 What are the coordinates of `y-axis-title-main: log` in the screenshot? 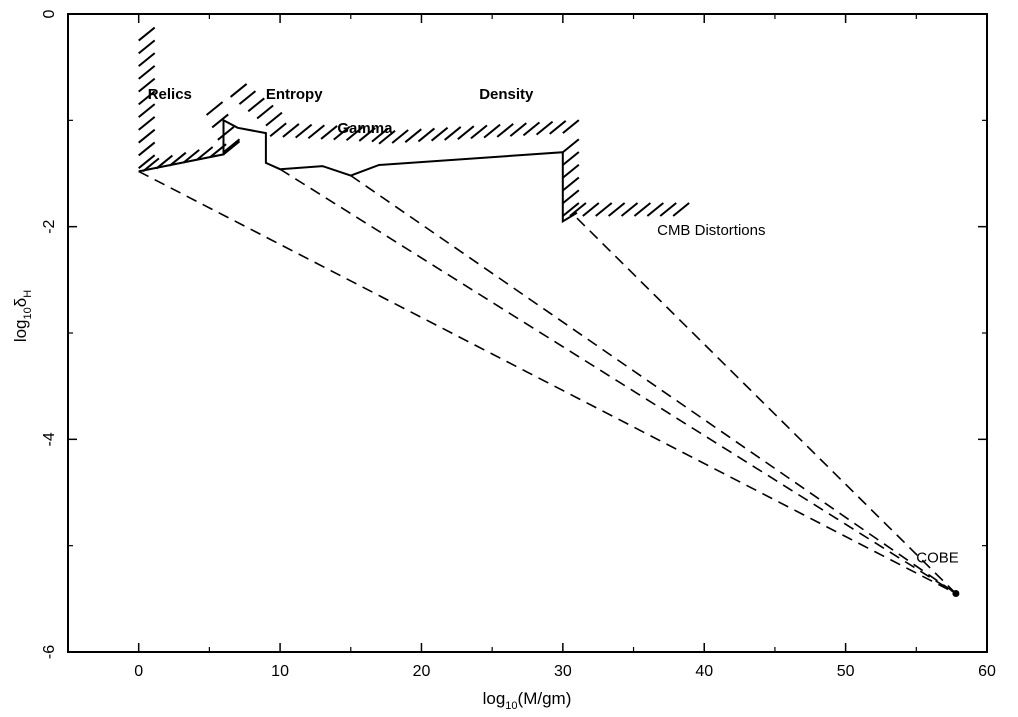 It's located at (20, 330).